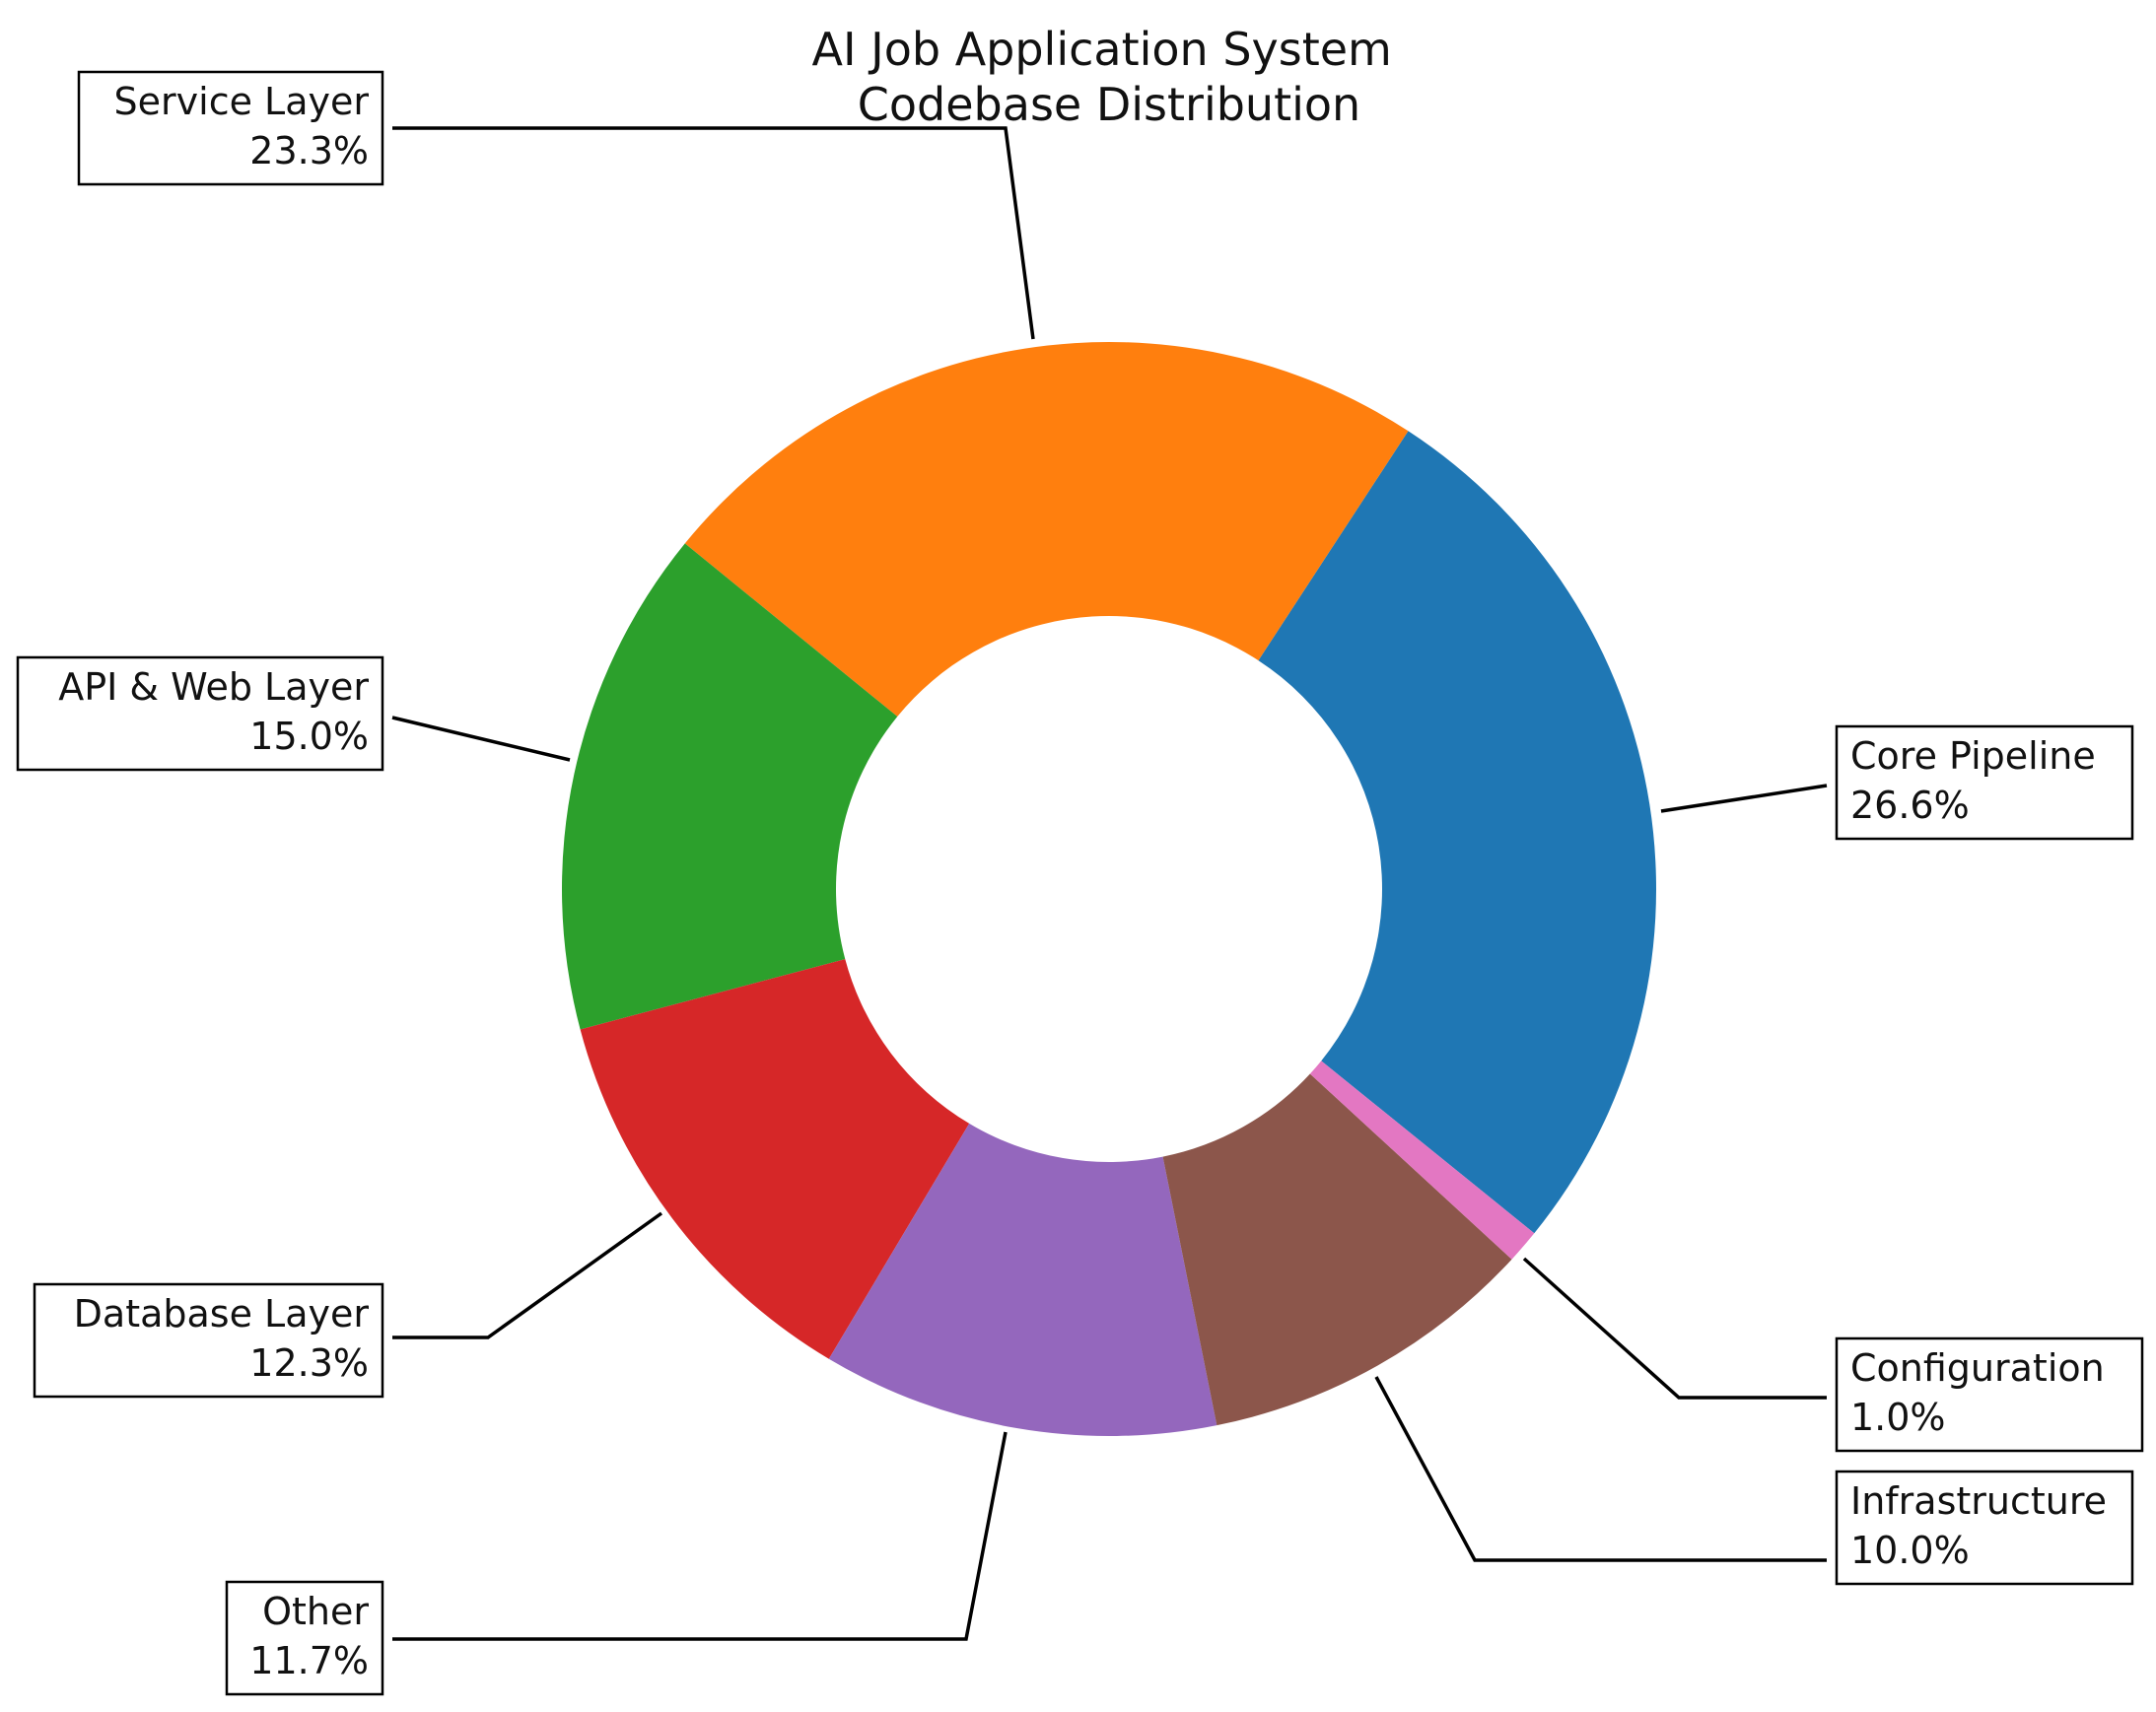 The height and width of the screenshot is (1712, 2156). What do you see at coordinates (1973, 756) in the screenshot?
I see `label-category: Core Pipeline` at bounding box center [1973, 756].